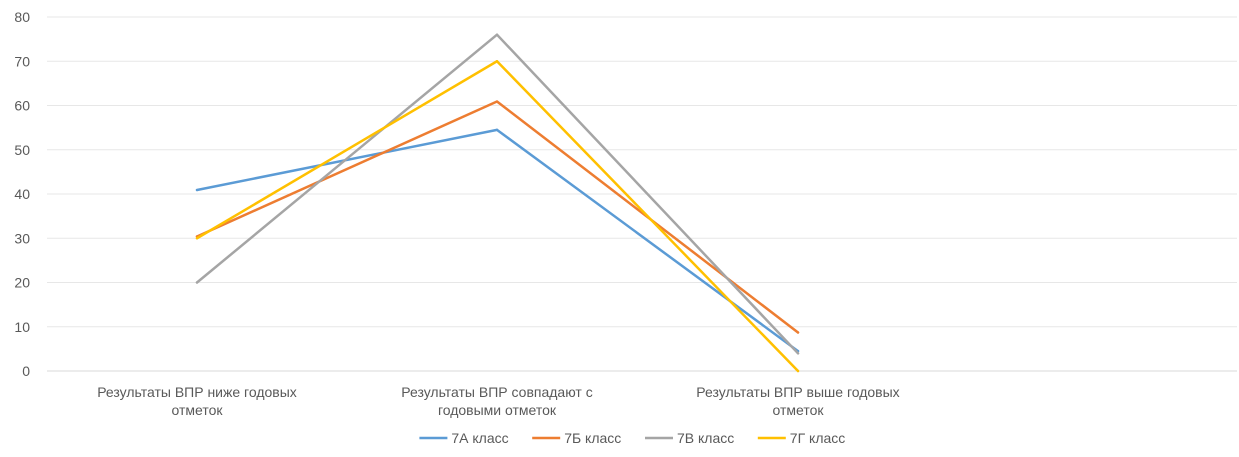  I want to click on legend-item: 7Г класс, so click(801, 438).